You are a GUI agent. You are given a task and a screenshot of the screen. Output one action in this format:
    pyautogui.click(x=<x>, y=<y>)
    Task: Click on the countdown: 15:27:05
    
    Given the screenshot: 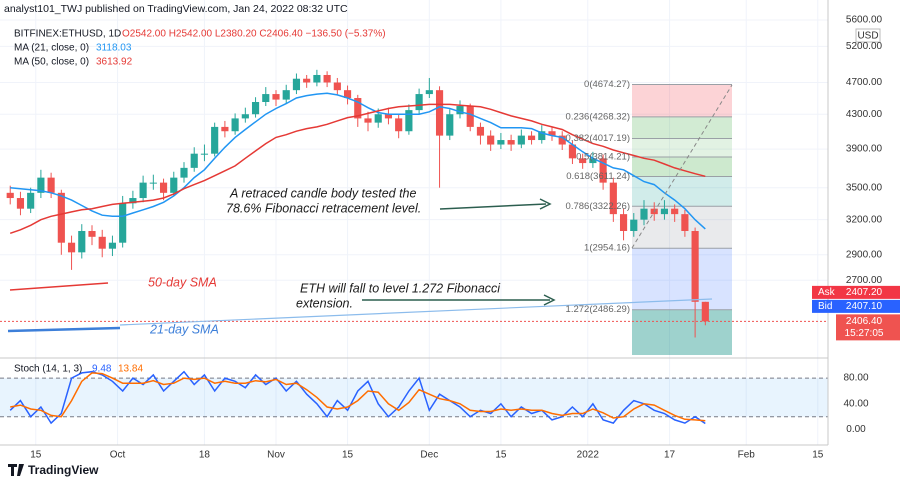 What is the action you would take?
    pyautogui.click(x=864, y=333)
    